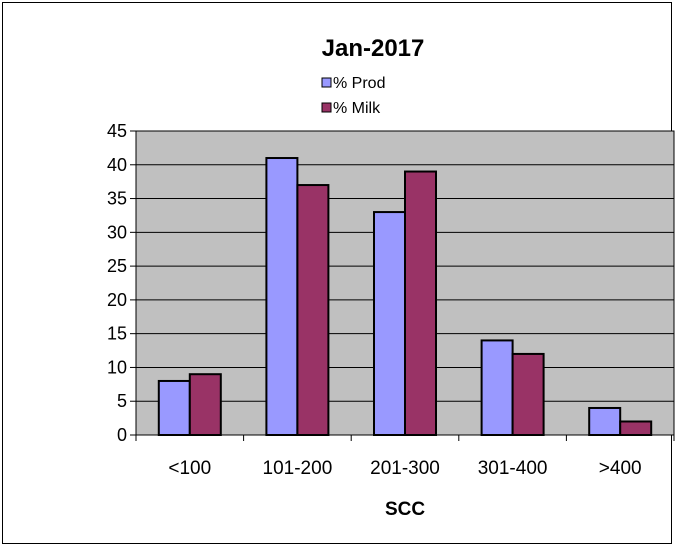  I want to click on y-tick-label: 0, so click(122, 435).